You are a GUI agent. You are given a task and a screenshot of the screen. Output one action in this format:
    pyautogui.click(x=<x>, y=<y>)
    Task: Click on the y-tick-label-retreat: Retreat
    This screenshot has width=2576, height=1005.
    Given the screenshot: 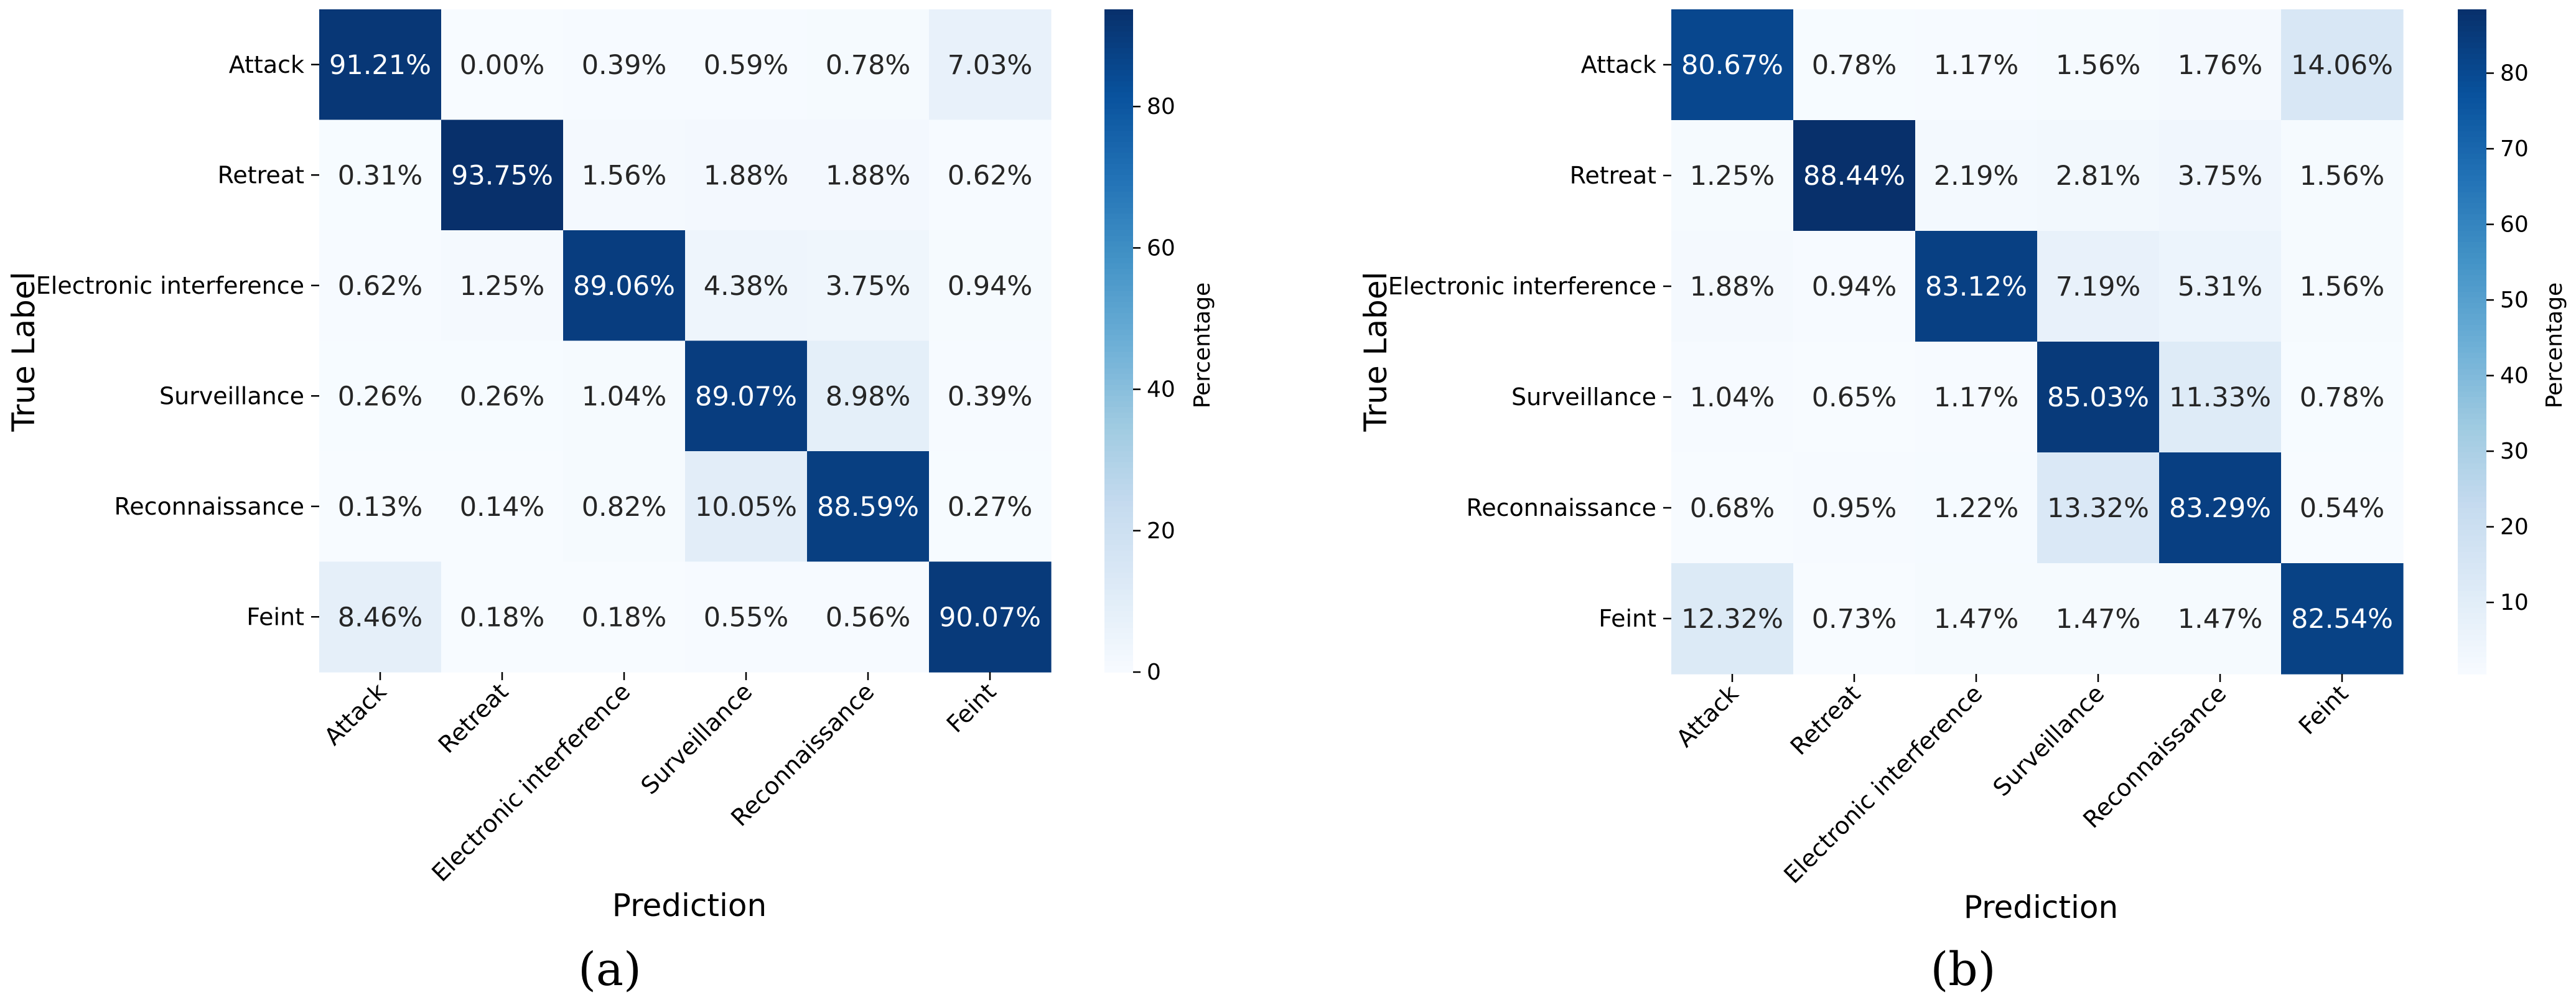 What is the action you would take?
    pyautogui.click(x=1613, y=175)
    